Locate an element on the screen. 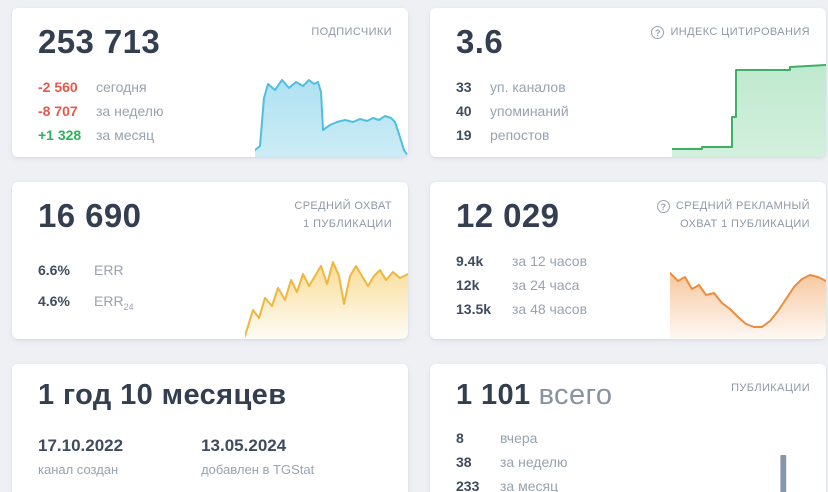 Image resolution: width=828 pixels, height=492 pixels. citation-card-label: ? ИНДЕКС ЦИТИРОВАНИЯ is located at coordinates (730, 33).